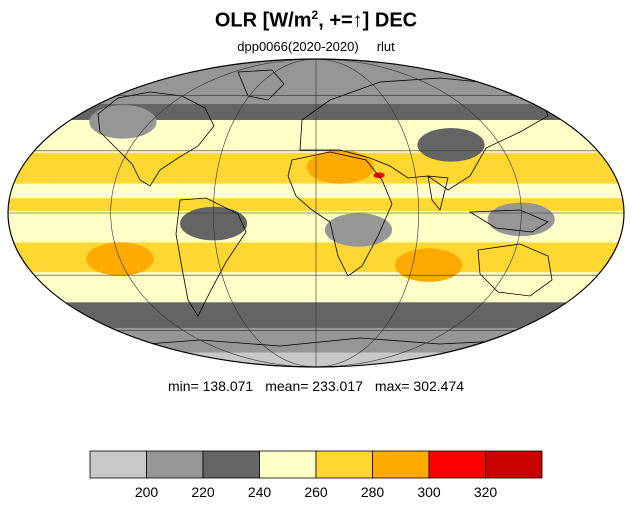 Image resolution: width=632 pixels, height=506 pixels. What do you see at coordinates (228, 386) in the screenshot?
I see `min-value: 138.071` at bounding box center [228, 386].